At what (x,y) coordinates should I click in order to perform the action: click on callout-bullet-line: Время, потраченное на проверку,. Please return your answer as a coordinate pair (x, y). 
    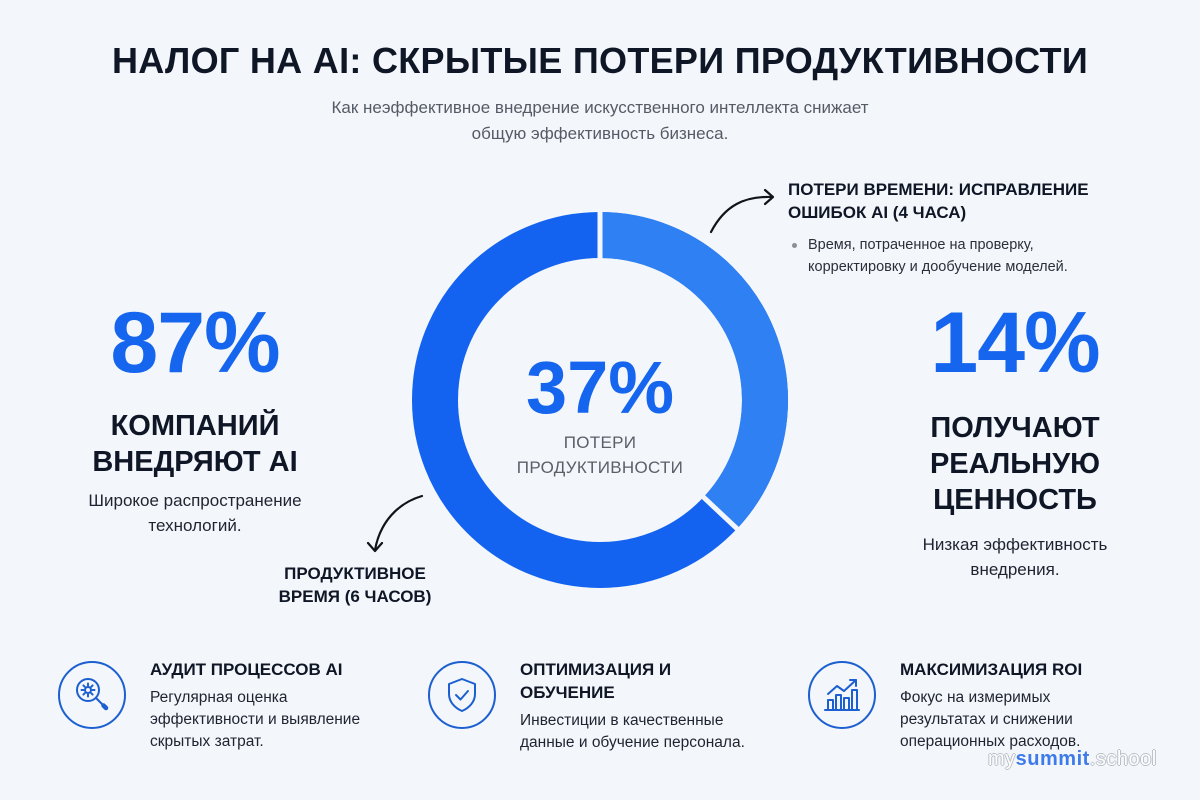
    Looking at the image, I should click on (921, 245).